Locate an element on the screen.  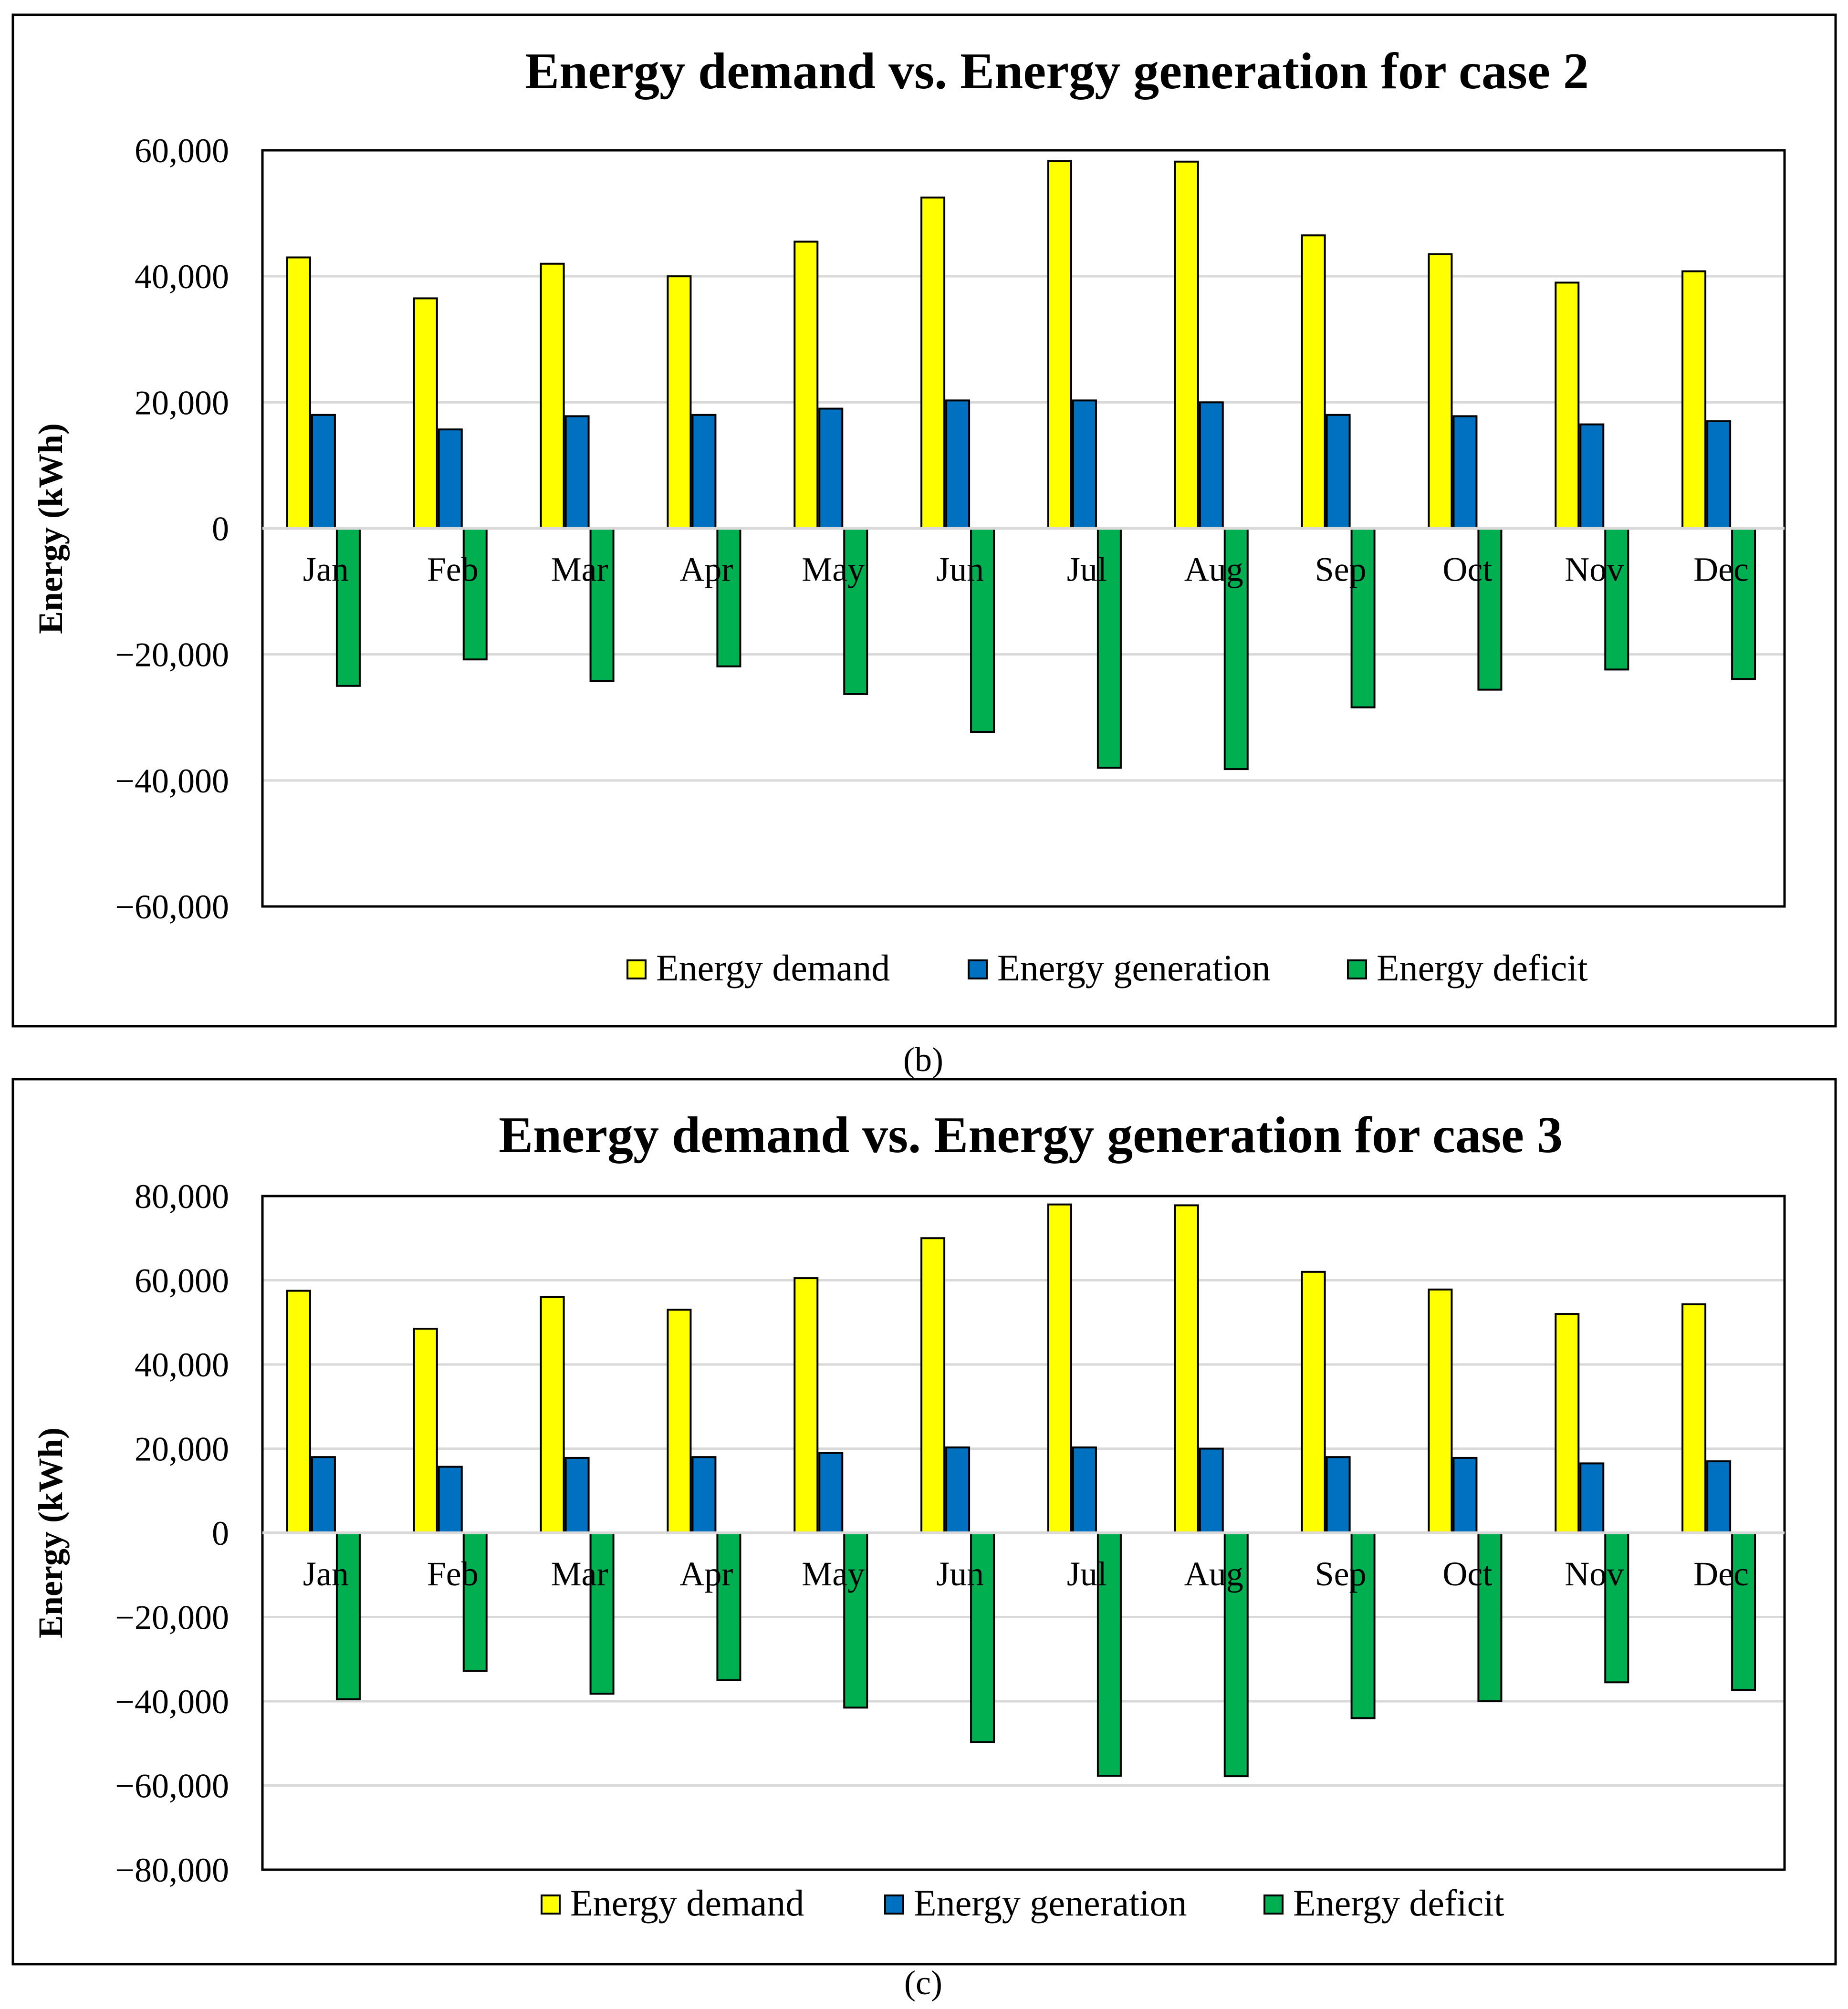
panel-caption: (c) is located at coordinates (923, 1983).